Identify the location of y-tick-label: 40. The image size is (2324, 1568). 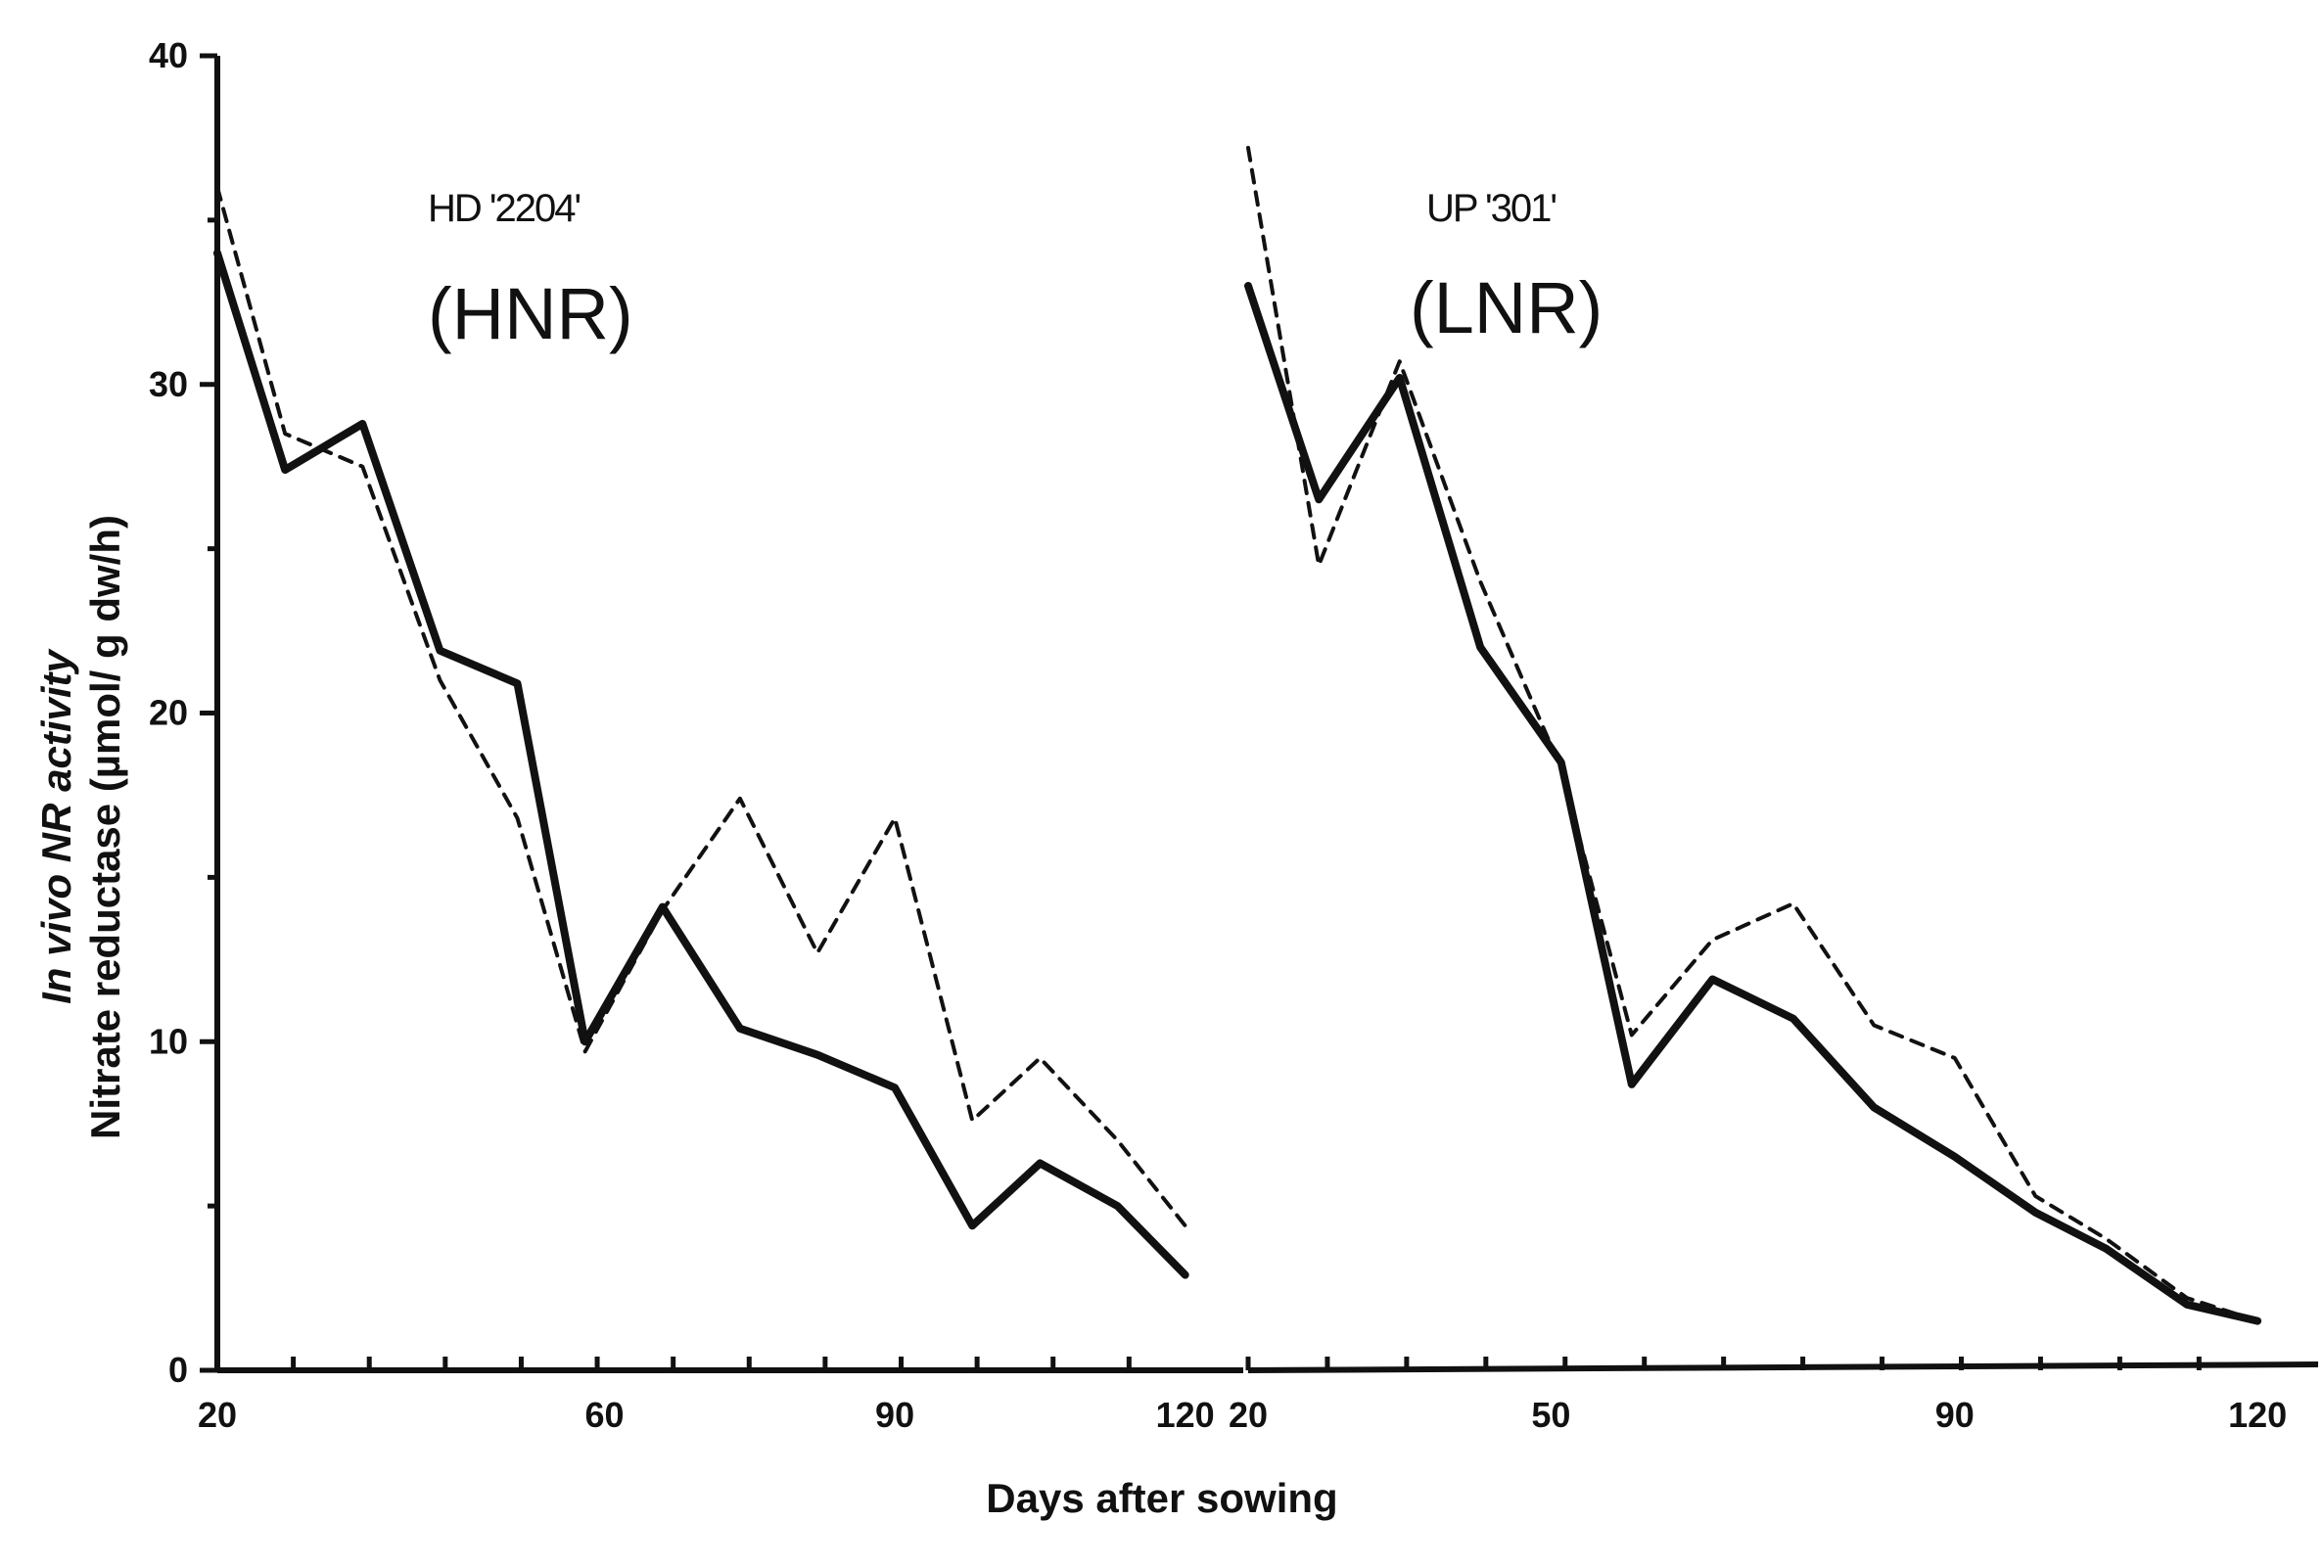
(168, 55).